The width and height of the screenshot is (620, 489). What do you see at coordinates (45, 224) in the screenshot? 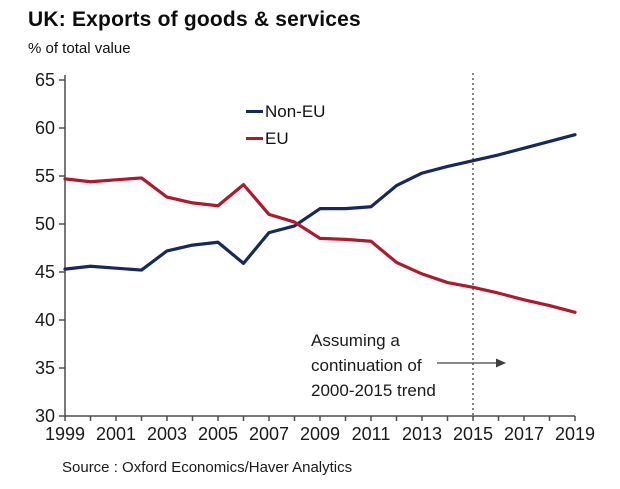
I see `y-axis-tick-label: 50` at bounding box center [45, 224].